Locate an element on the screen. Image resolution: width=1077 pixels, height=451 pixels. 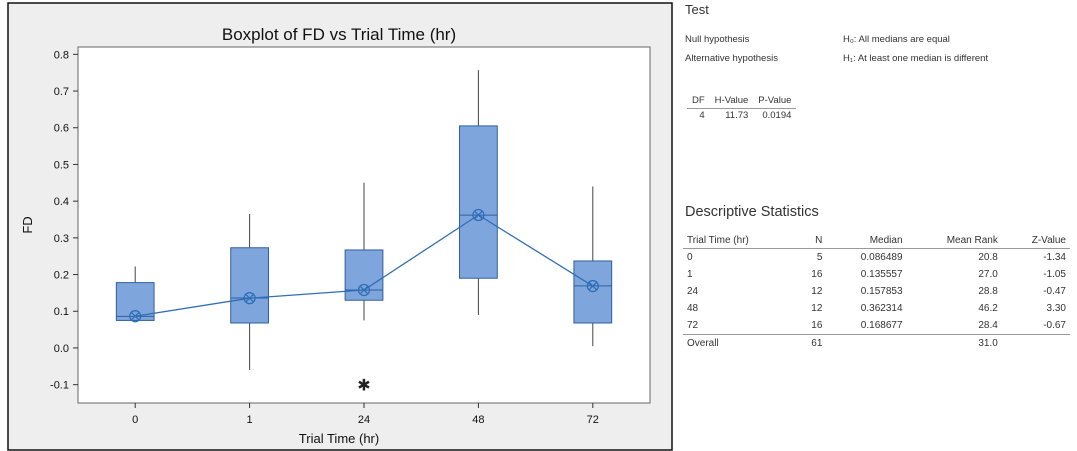
desc-cell: 31.0 is located at coordinates (954, 343).